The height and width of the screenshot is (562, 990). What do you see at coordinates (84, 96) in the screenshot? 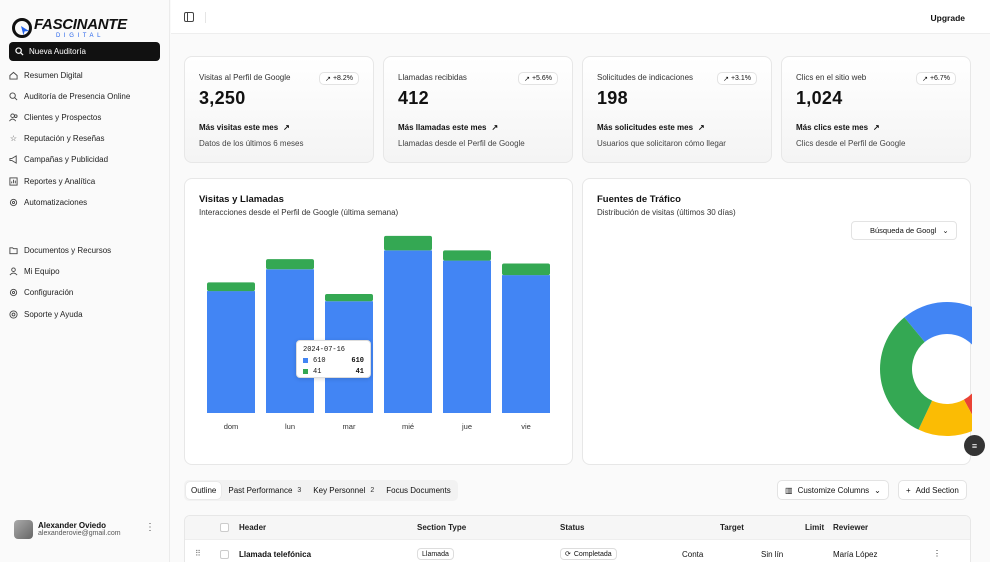
I see `sidebar-item-auditoria: Auditoría de Presencia Online` at bounding box center [84, 96].